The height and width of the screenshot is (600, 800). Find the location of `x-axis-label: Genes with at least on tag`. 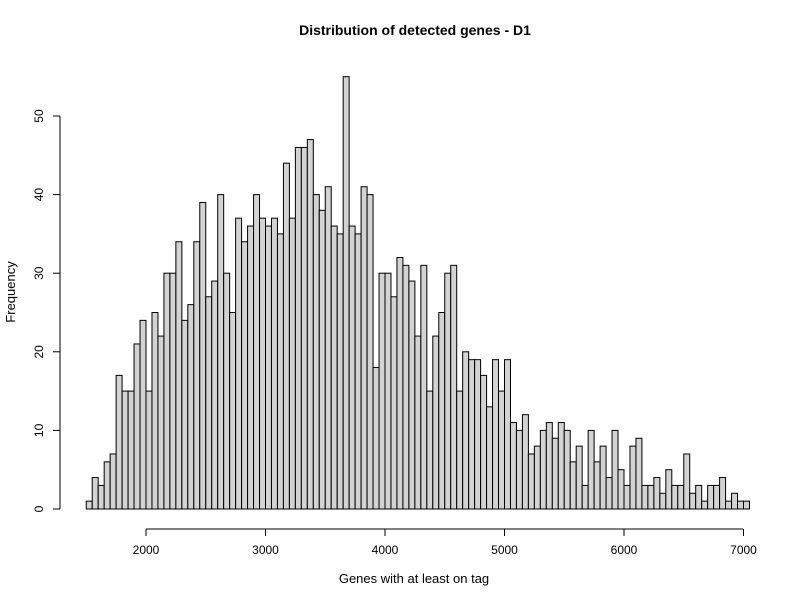

x-axis-label: Genes with at least on tag is located at coordinates (414, 578).